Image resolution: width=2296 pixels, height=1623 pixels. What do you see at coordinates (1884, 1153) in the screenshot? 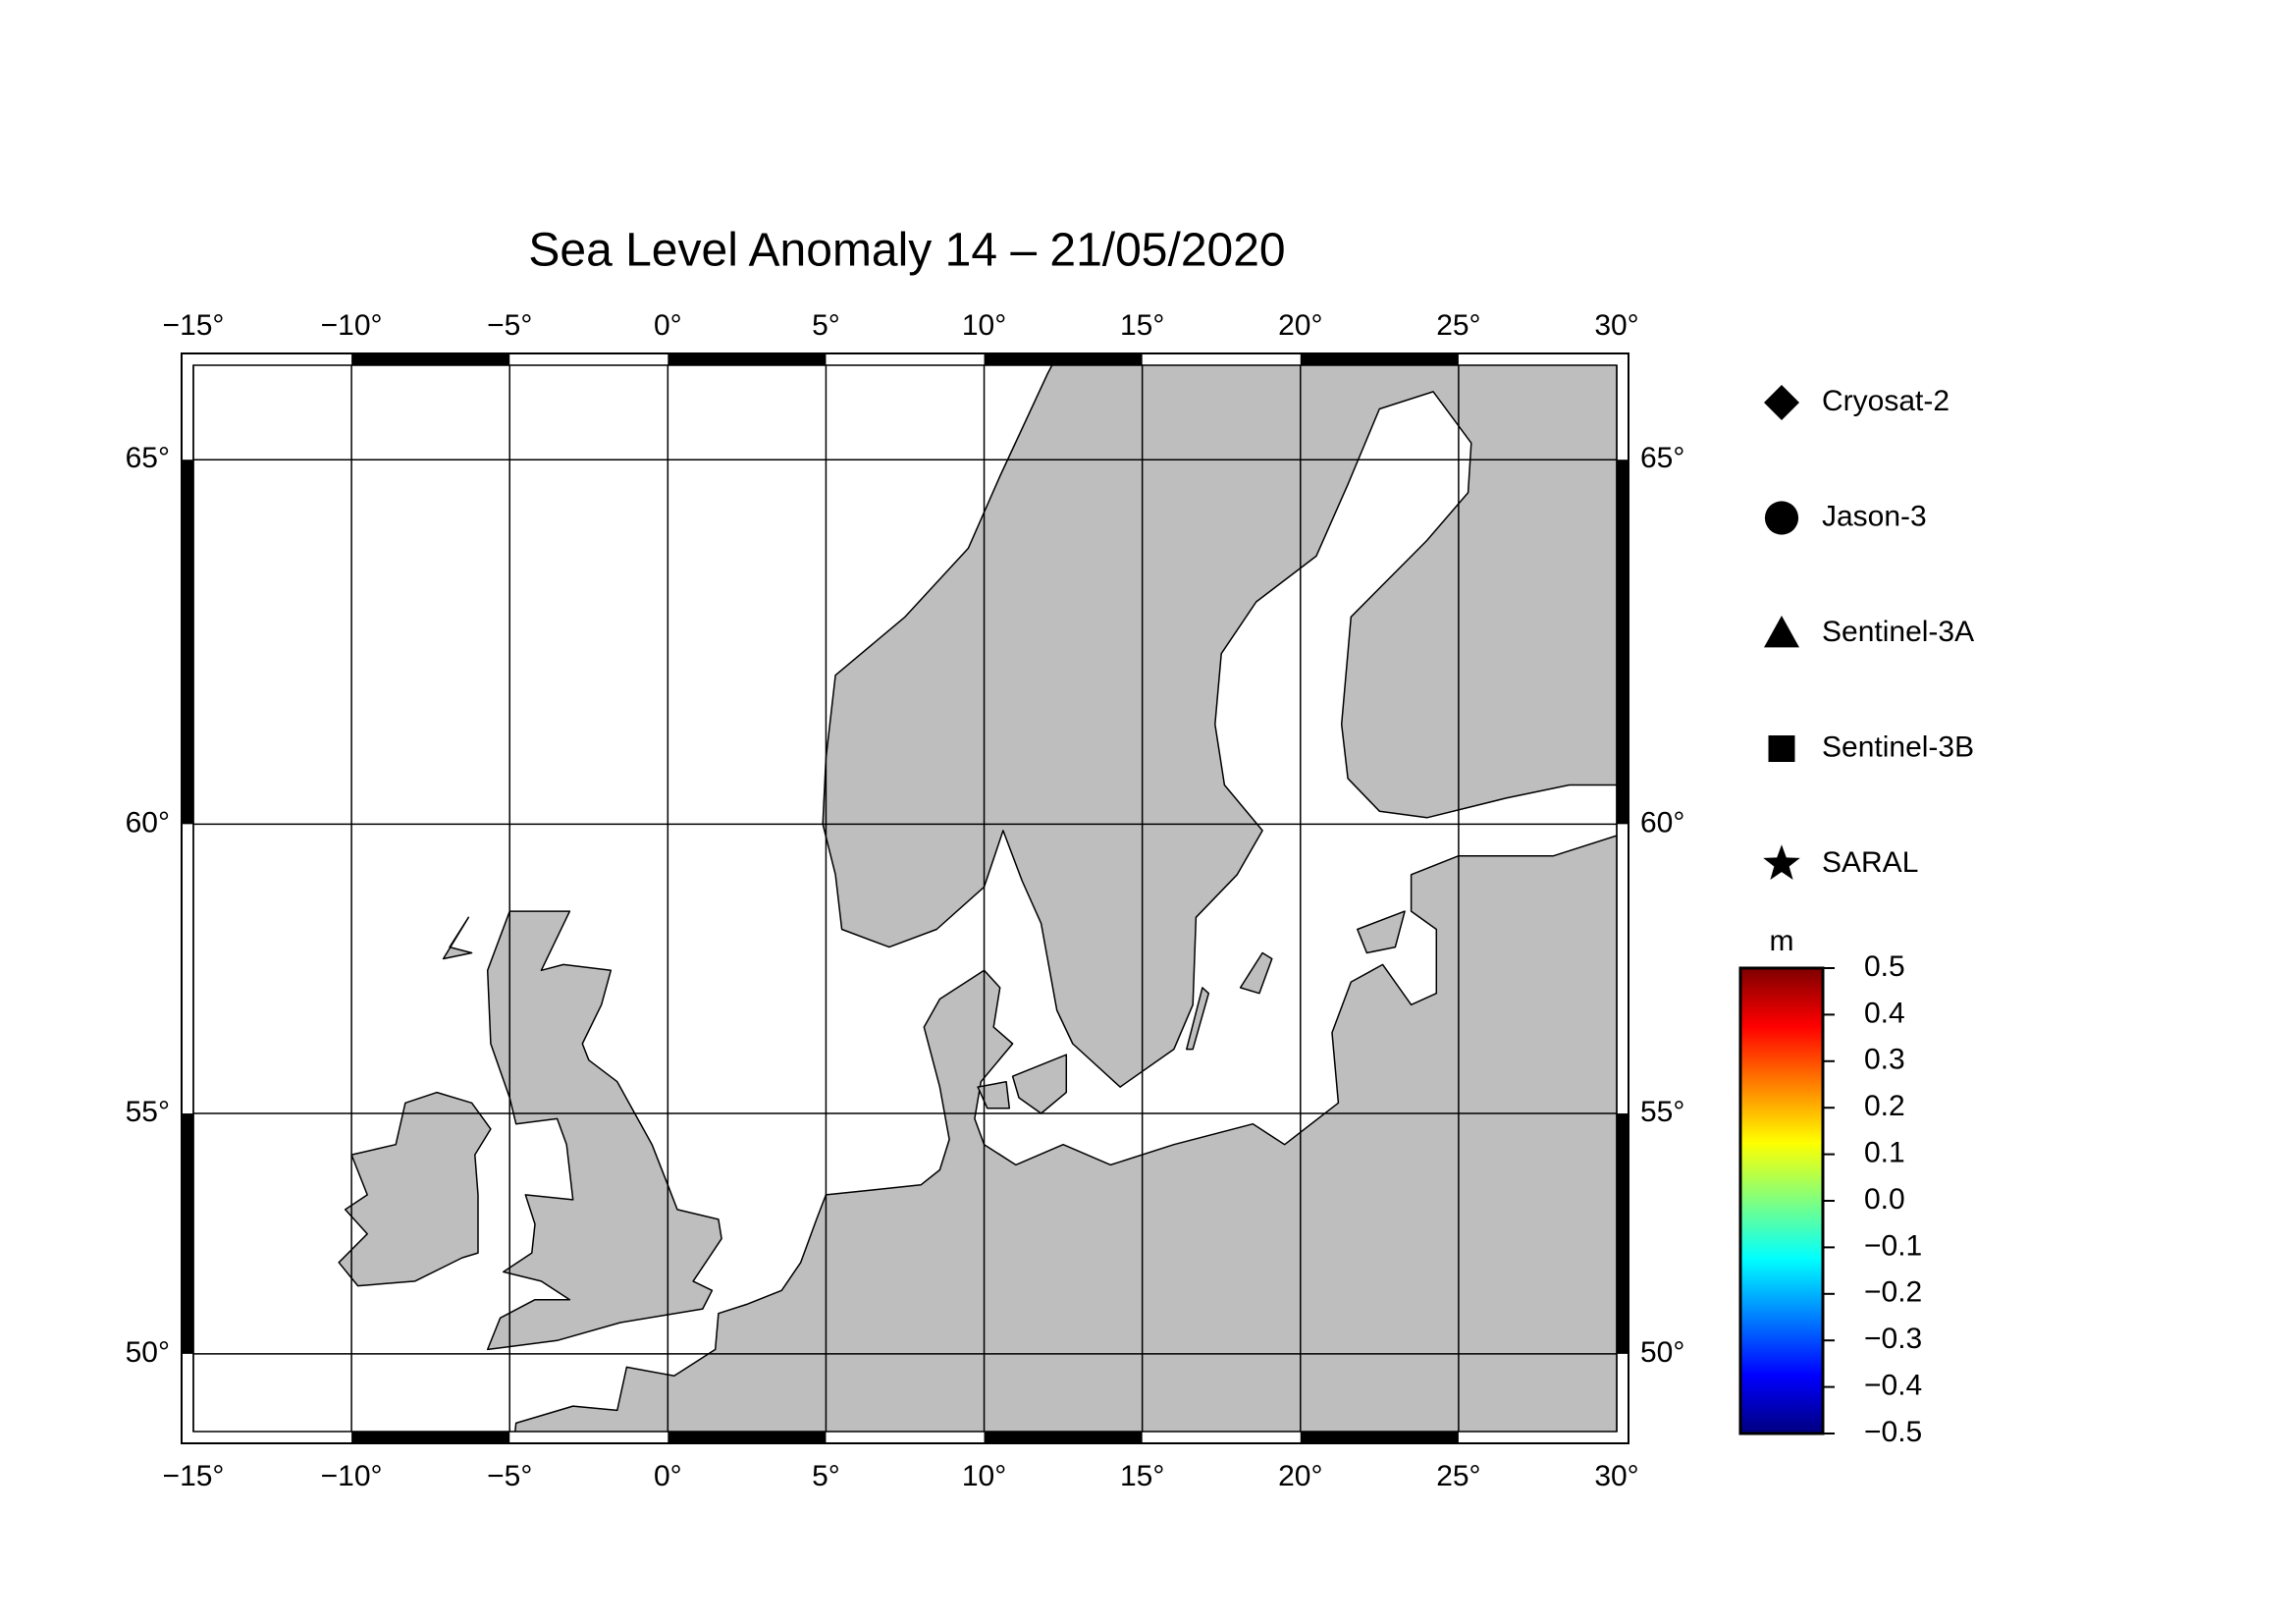
I see `colorbar-tick-label: 0.1` at bounding box center [1884, 1153].